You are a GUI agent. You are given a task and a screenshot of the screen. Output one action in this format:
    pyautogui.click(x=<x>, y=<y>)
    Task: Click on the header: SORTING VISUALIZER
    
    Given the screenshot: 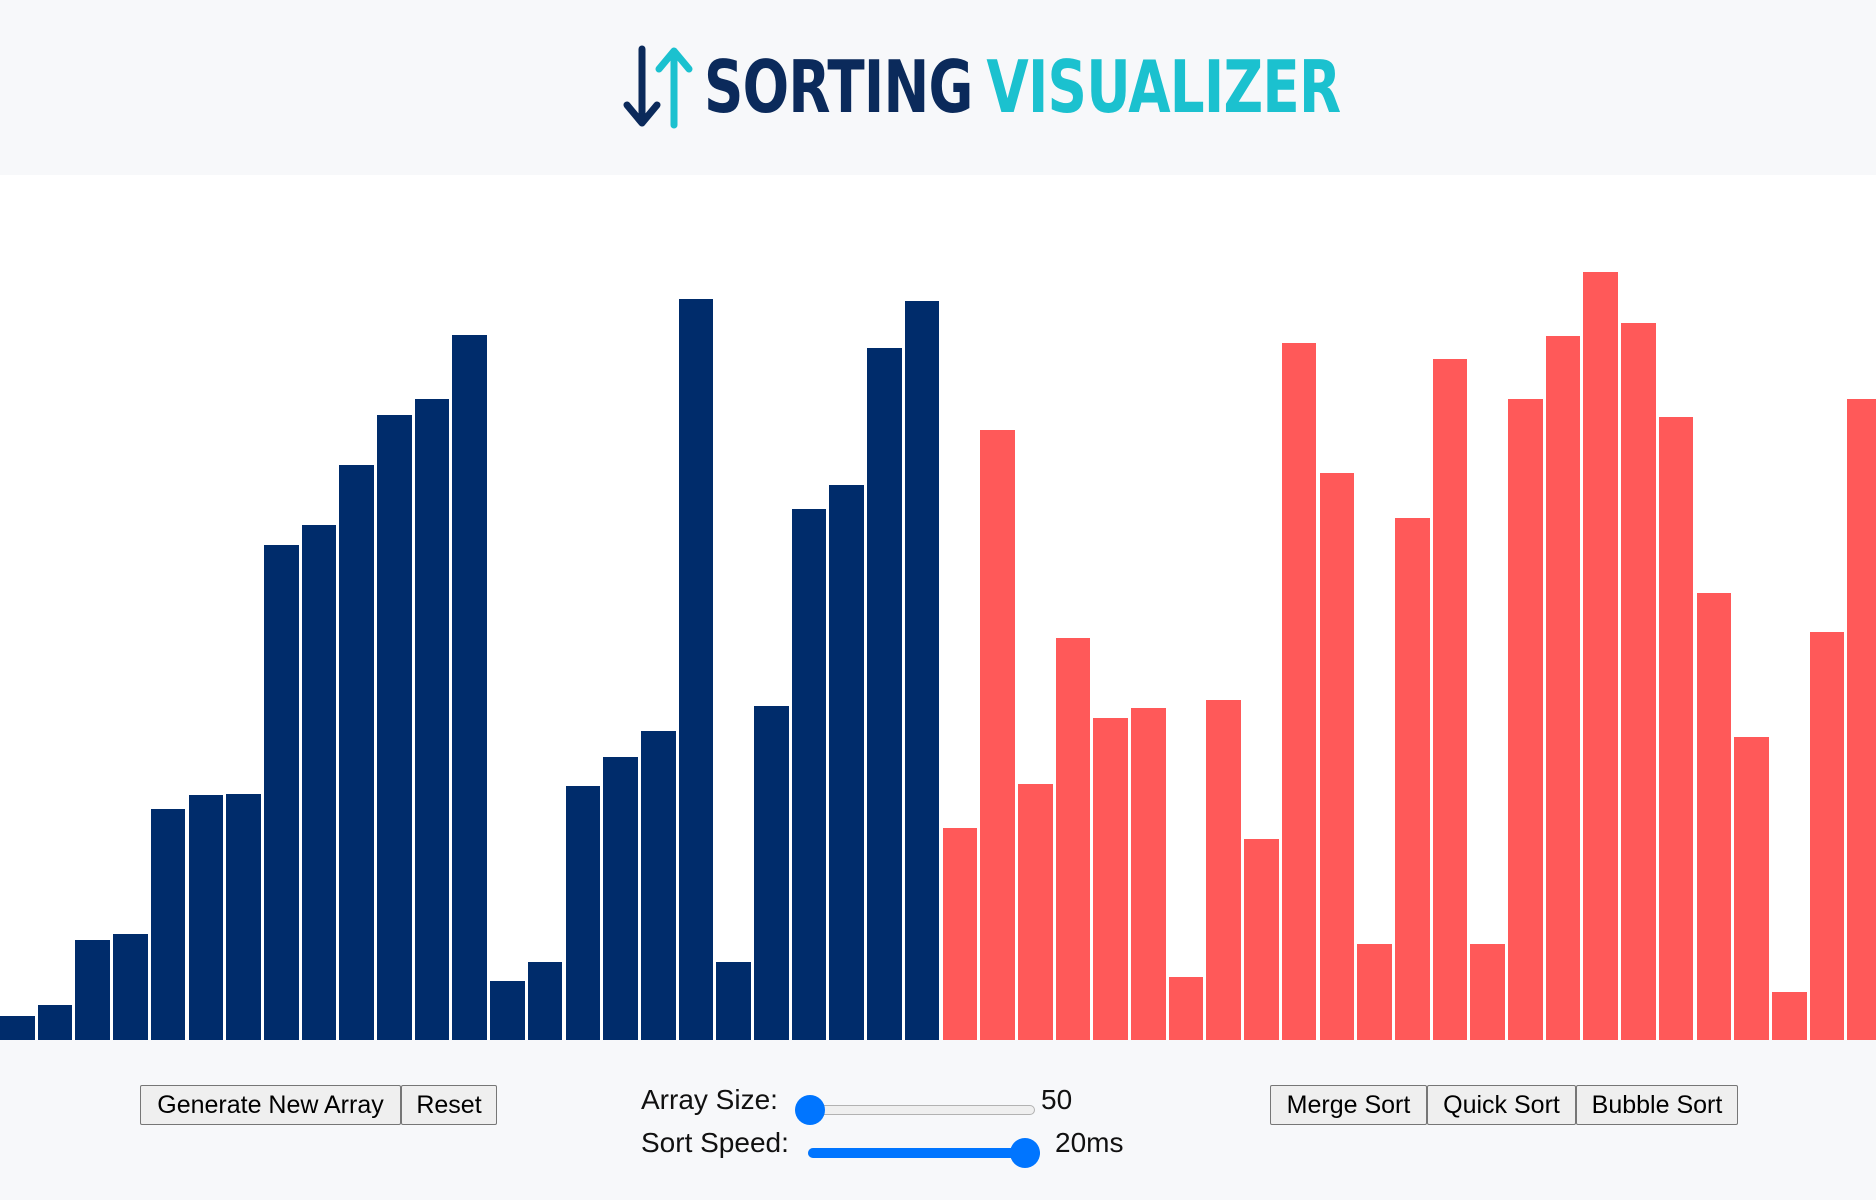 What is the action you would take?
    pyautogui.click(x=938, y=87)
    